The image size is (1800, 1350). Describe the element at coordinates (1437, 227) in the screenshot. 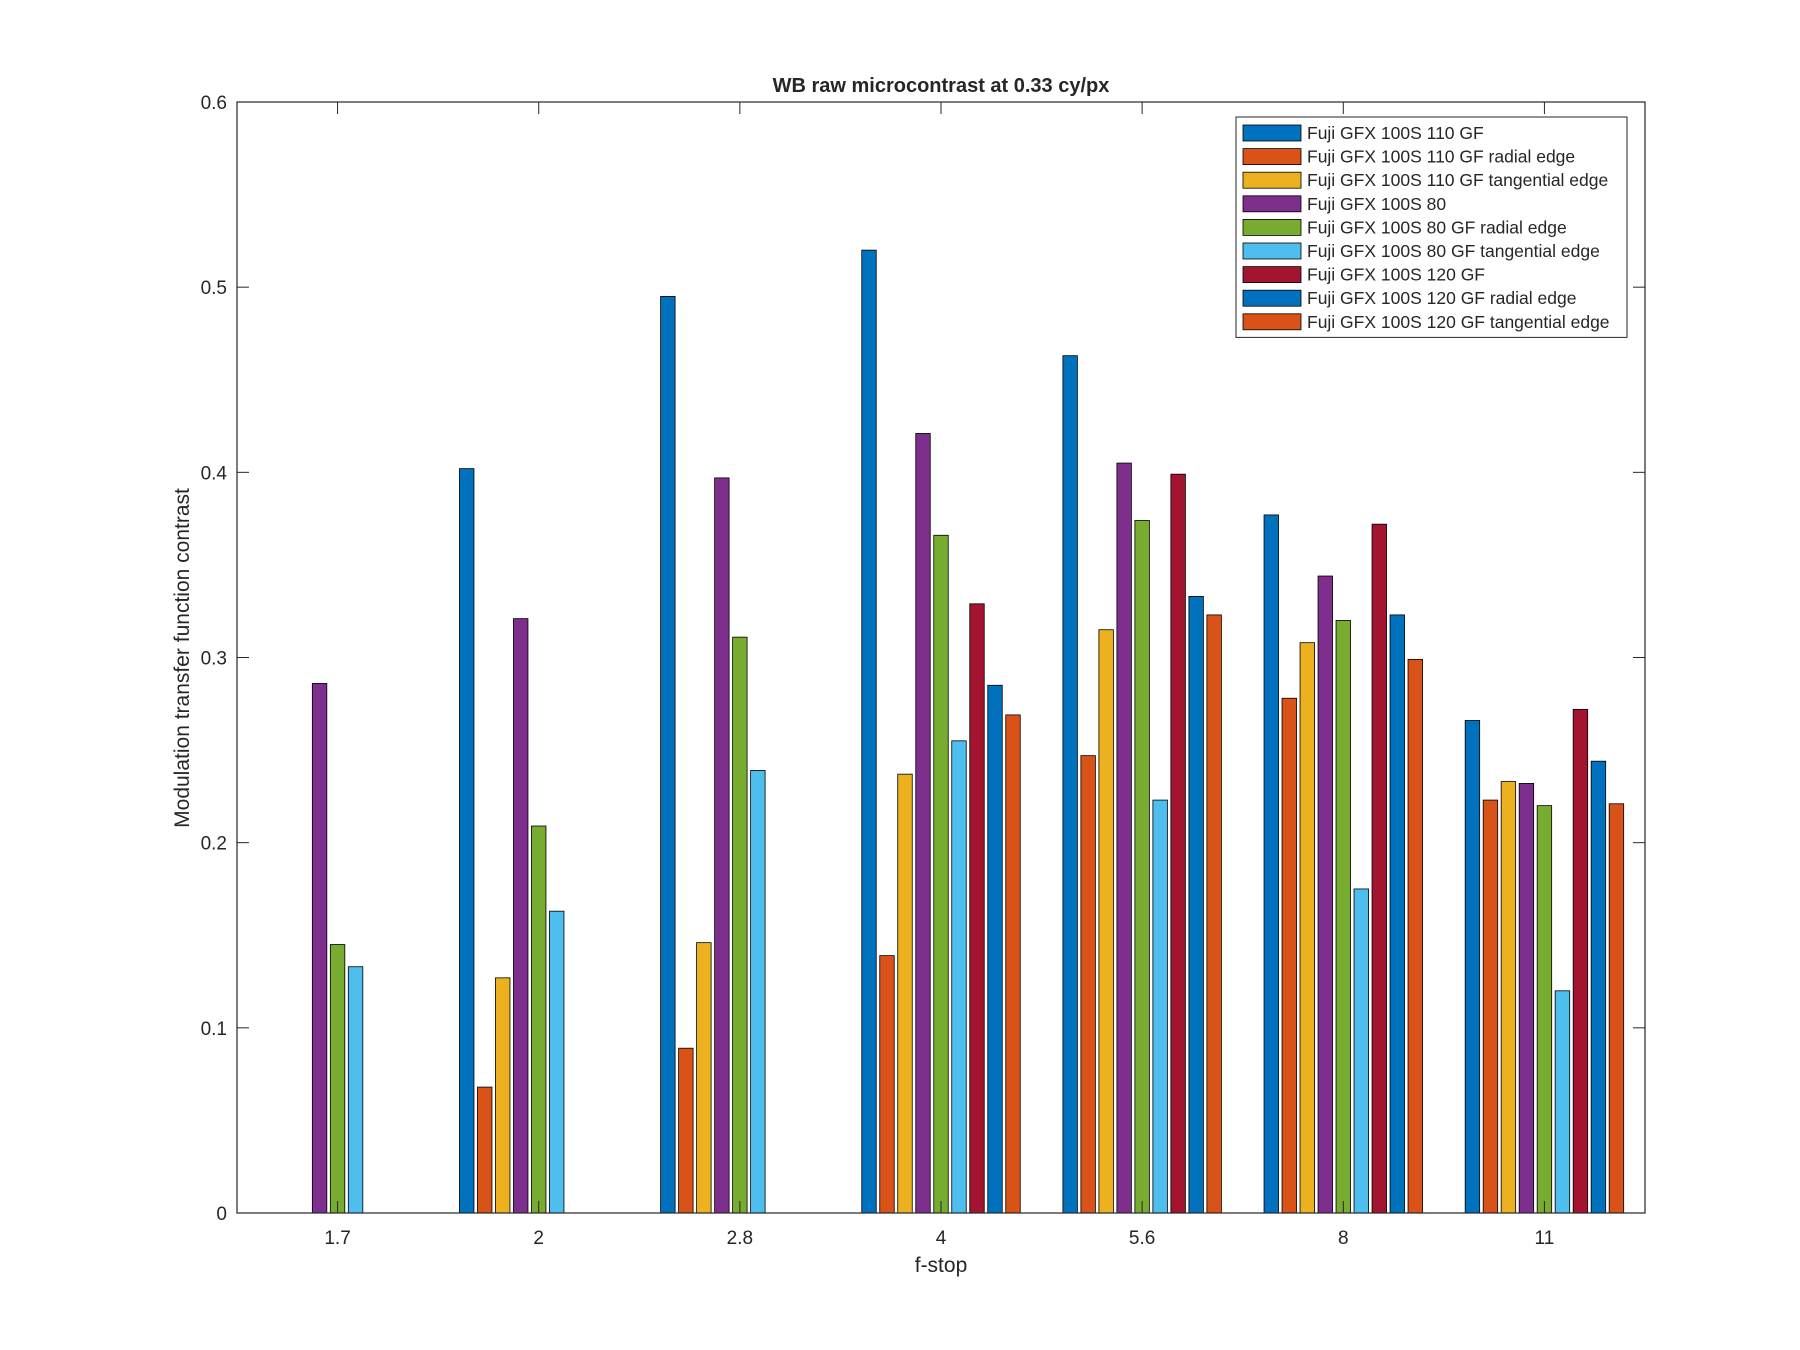

I see `legend-label: Fuji GFX 100S 80 GF radial edge` at that location.